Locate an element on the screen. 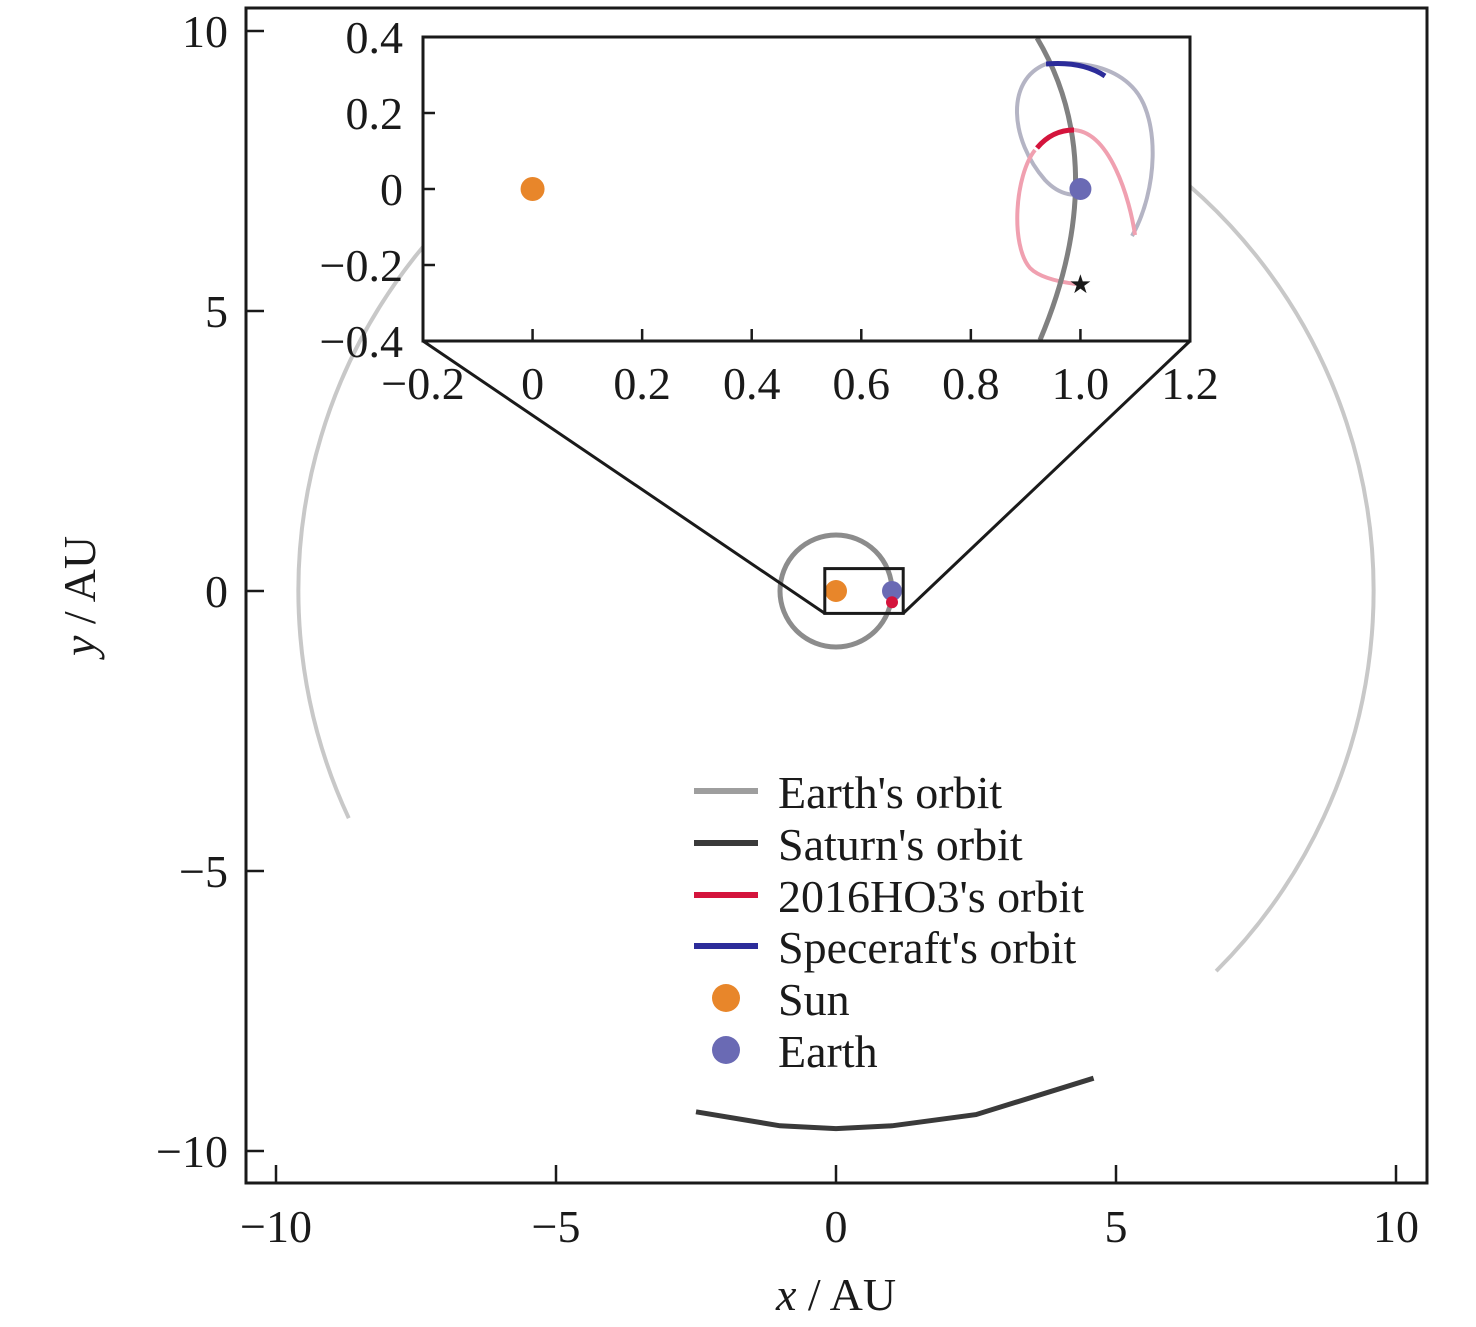 The width and height of the screenshot is (1476, 1327). legend-item-saturn-orbit: Saturn's orbit is located at coordinates (858, 844).